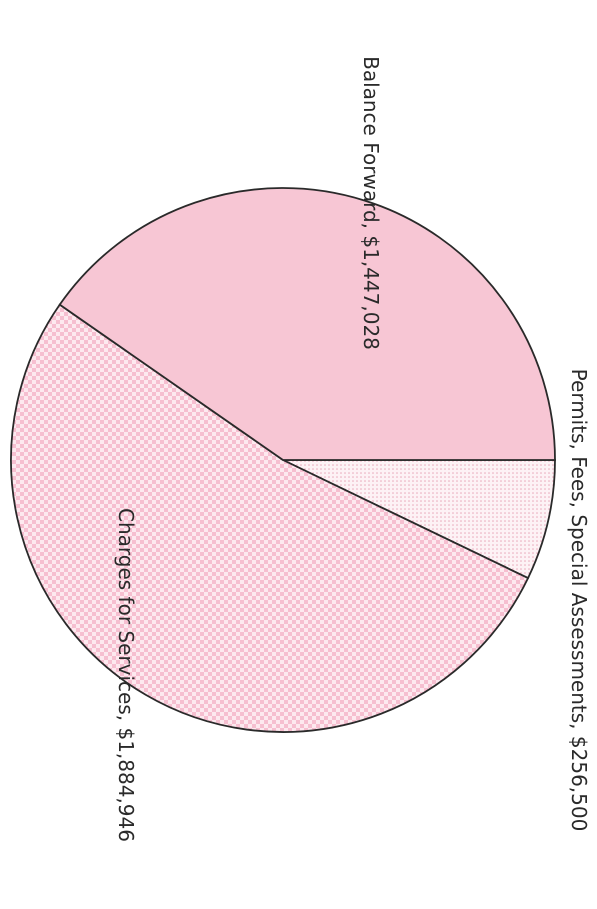 The width and height of the screenshot is (597, 909). I want to click on slice-value-label: $256,500, so click(580, 783).